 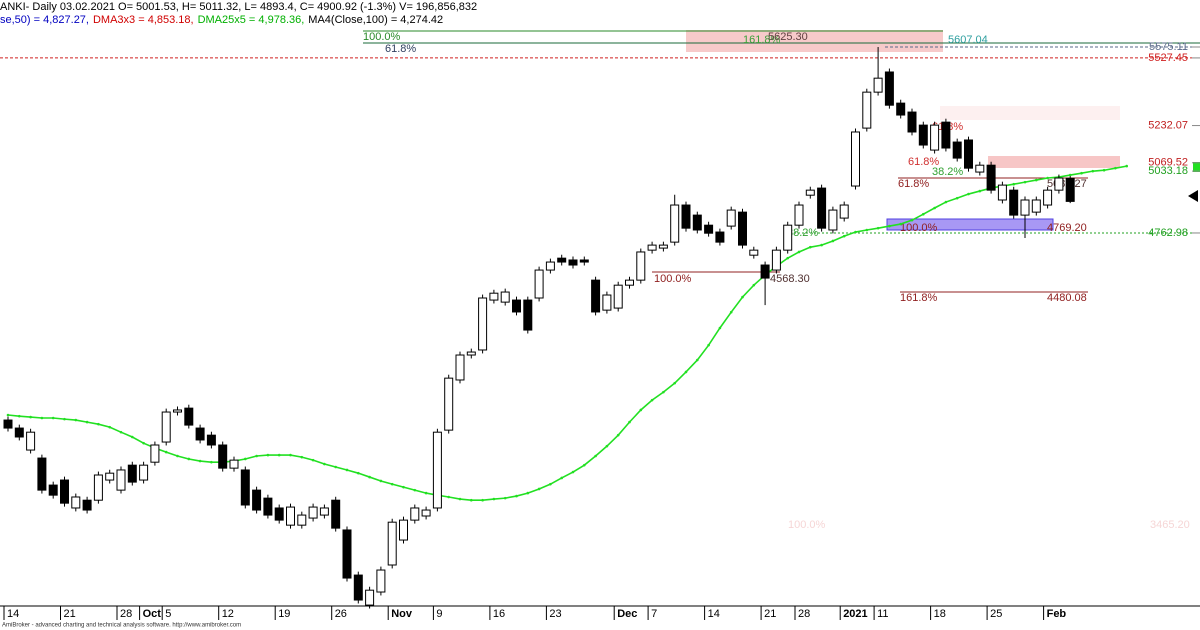 What do you see at coordinates (44, 20) in the screenshot?
I see `indicator: se,50) = 4,827.27,` at bounding box center [44, 20].